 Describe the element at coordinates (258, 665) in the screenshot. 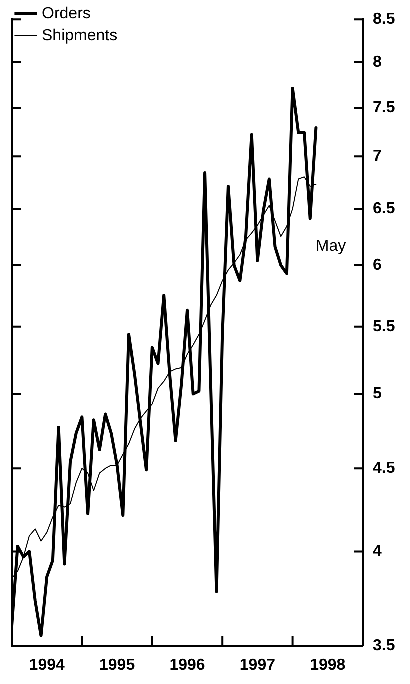

I see `x-tick-label: 1997` at that location.